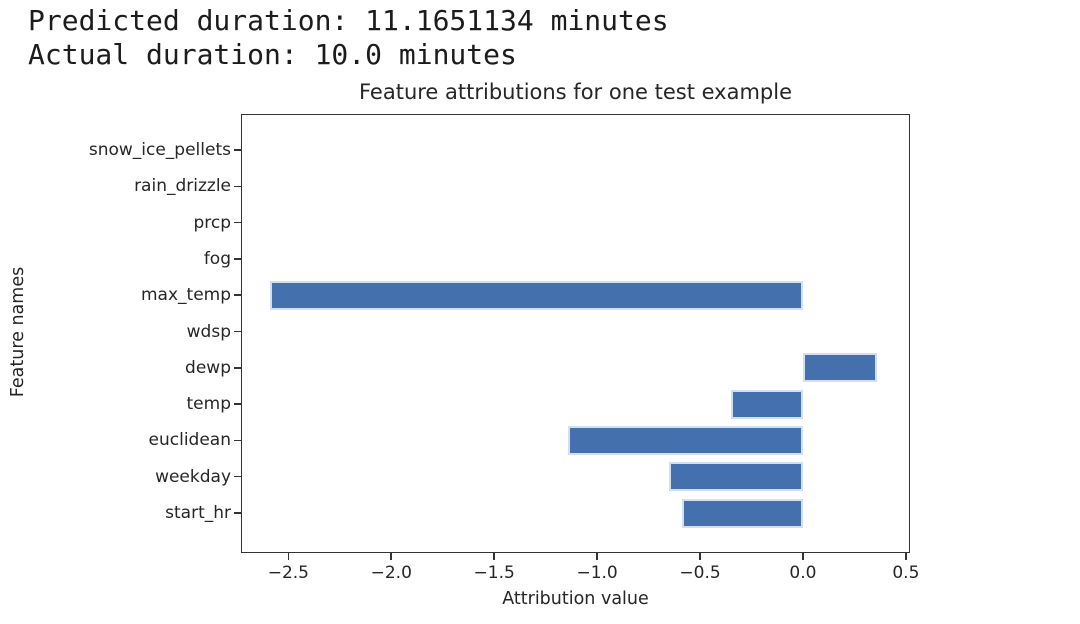  I want to click on y-tick-label-start_hr: start_hr, so click(198, 513).